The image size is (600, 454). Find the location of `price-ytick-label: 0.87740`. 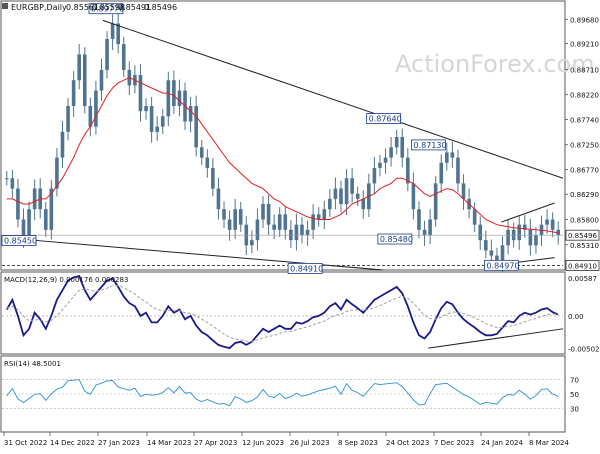

price-ytick-label: 0.87740 is located at coordinates (584, 120).